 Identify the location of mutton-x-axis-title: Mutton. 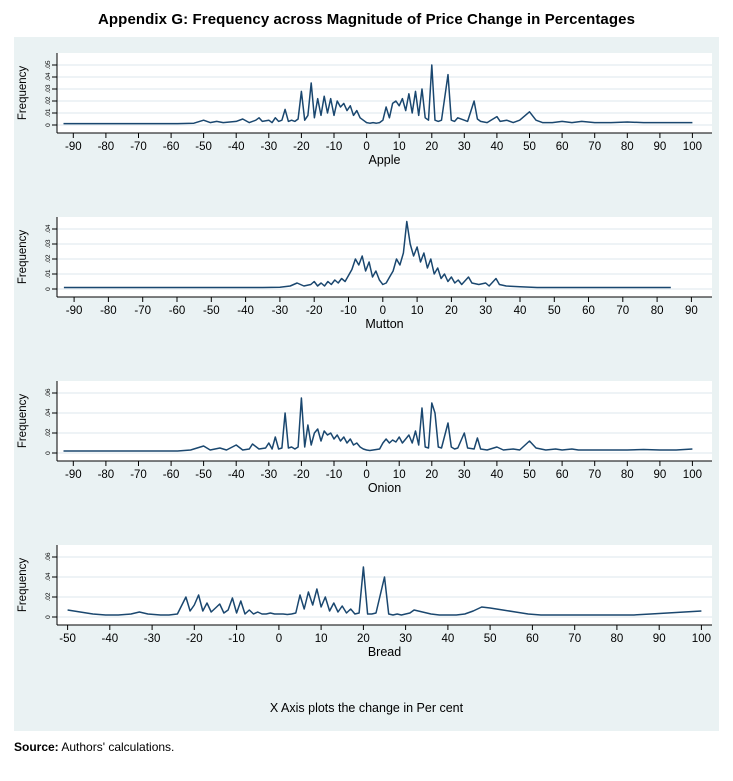
(384, 324).